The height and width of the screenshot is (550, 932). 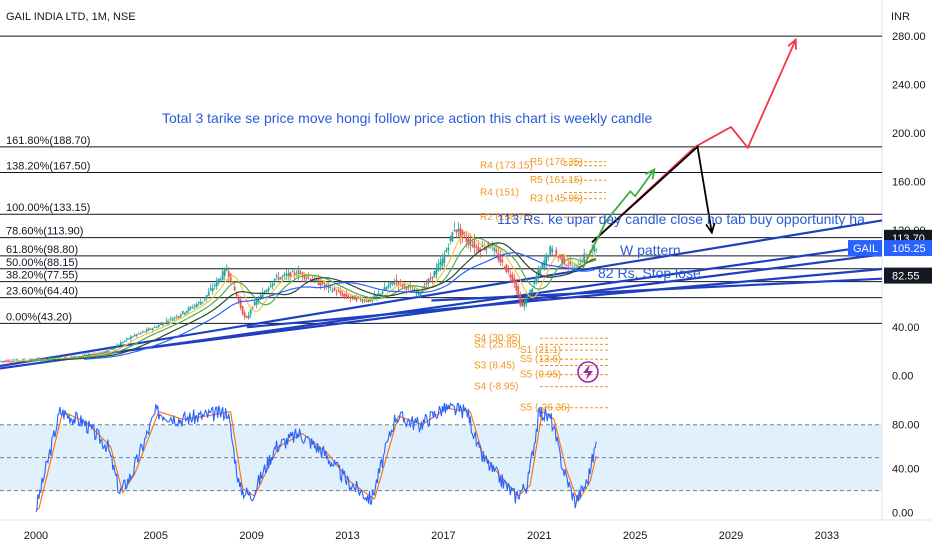 I want to click on time-tick-label: 2017, so click(x=443, y=536).